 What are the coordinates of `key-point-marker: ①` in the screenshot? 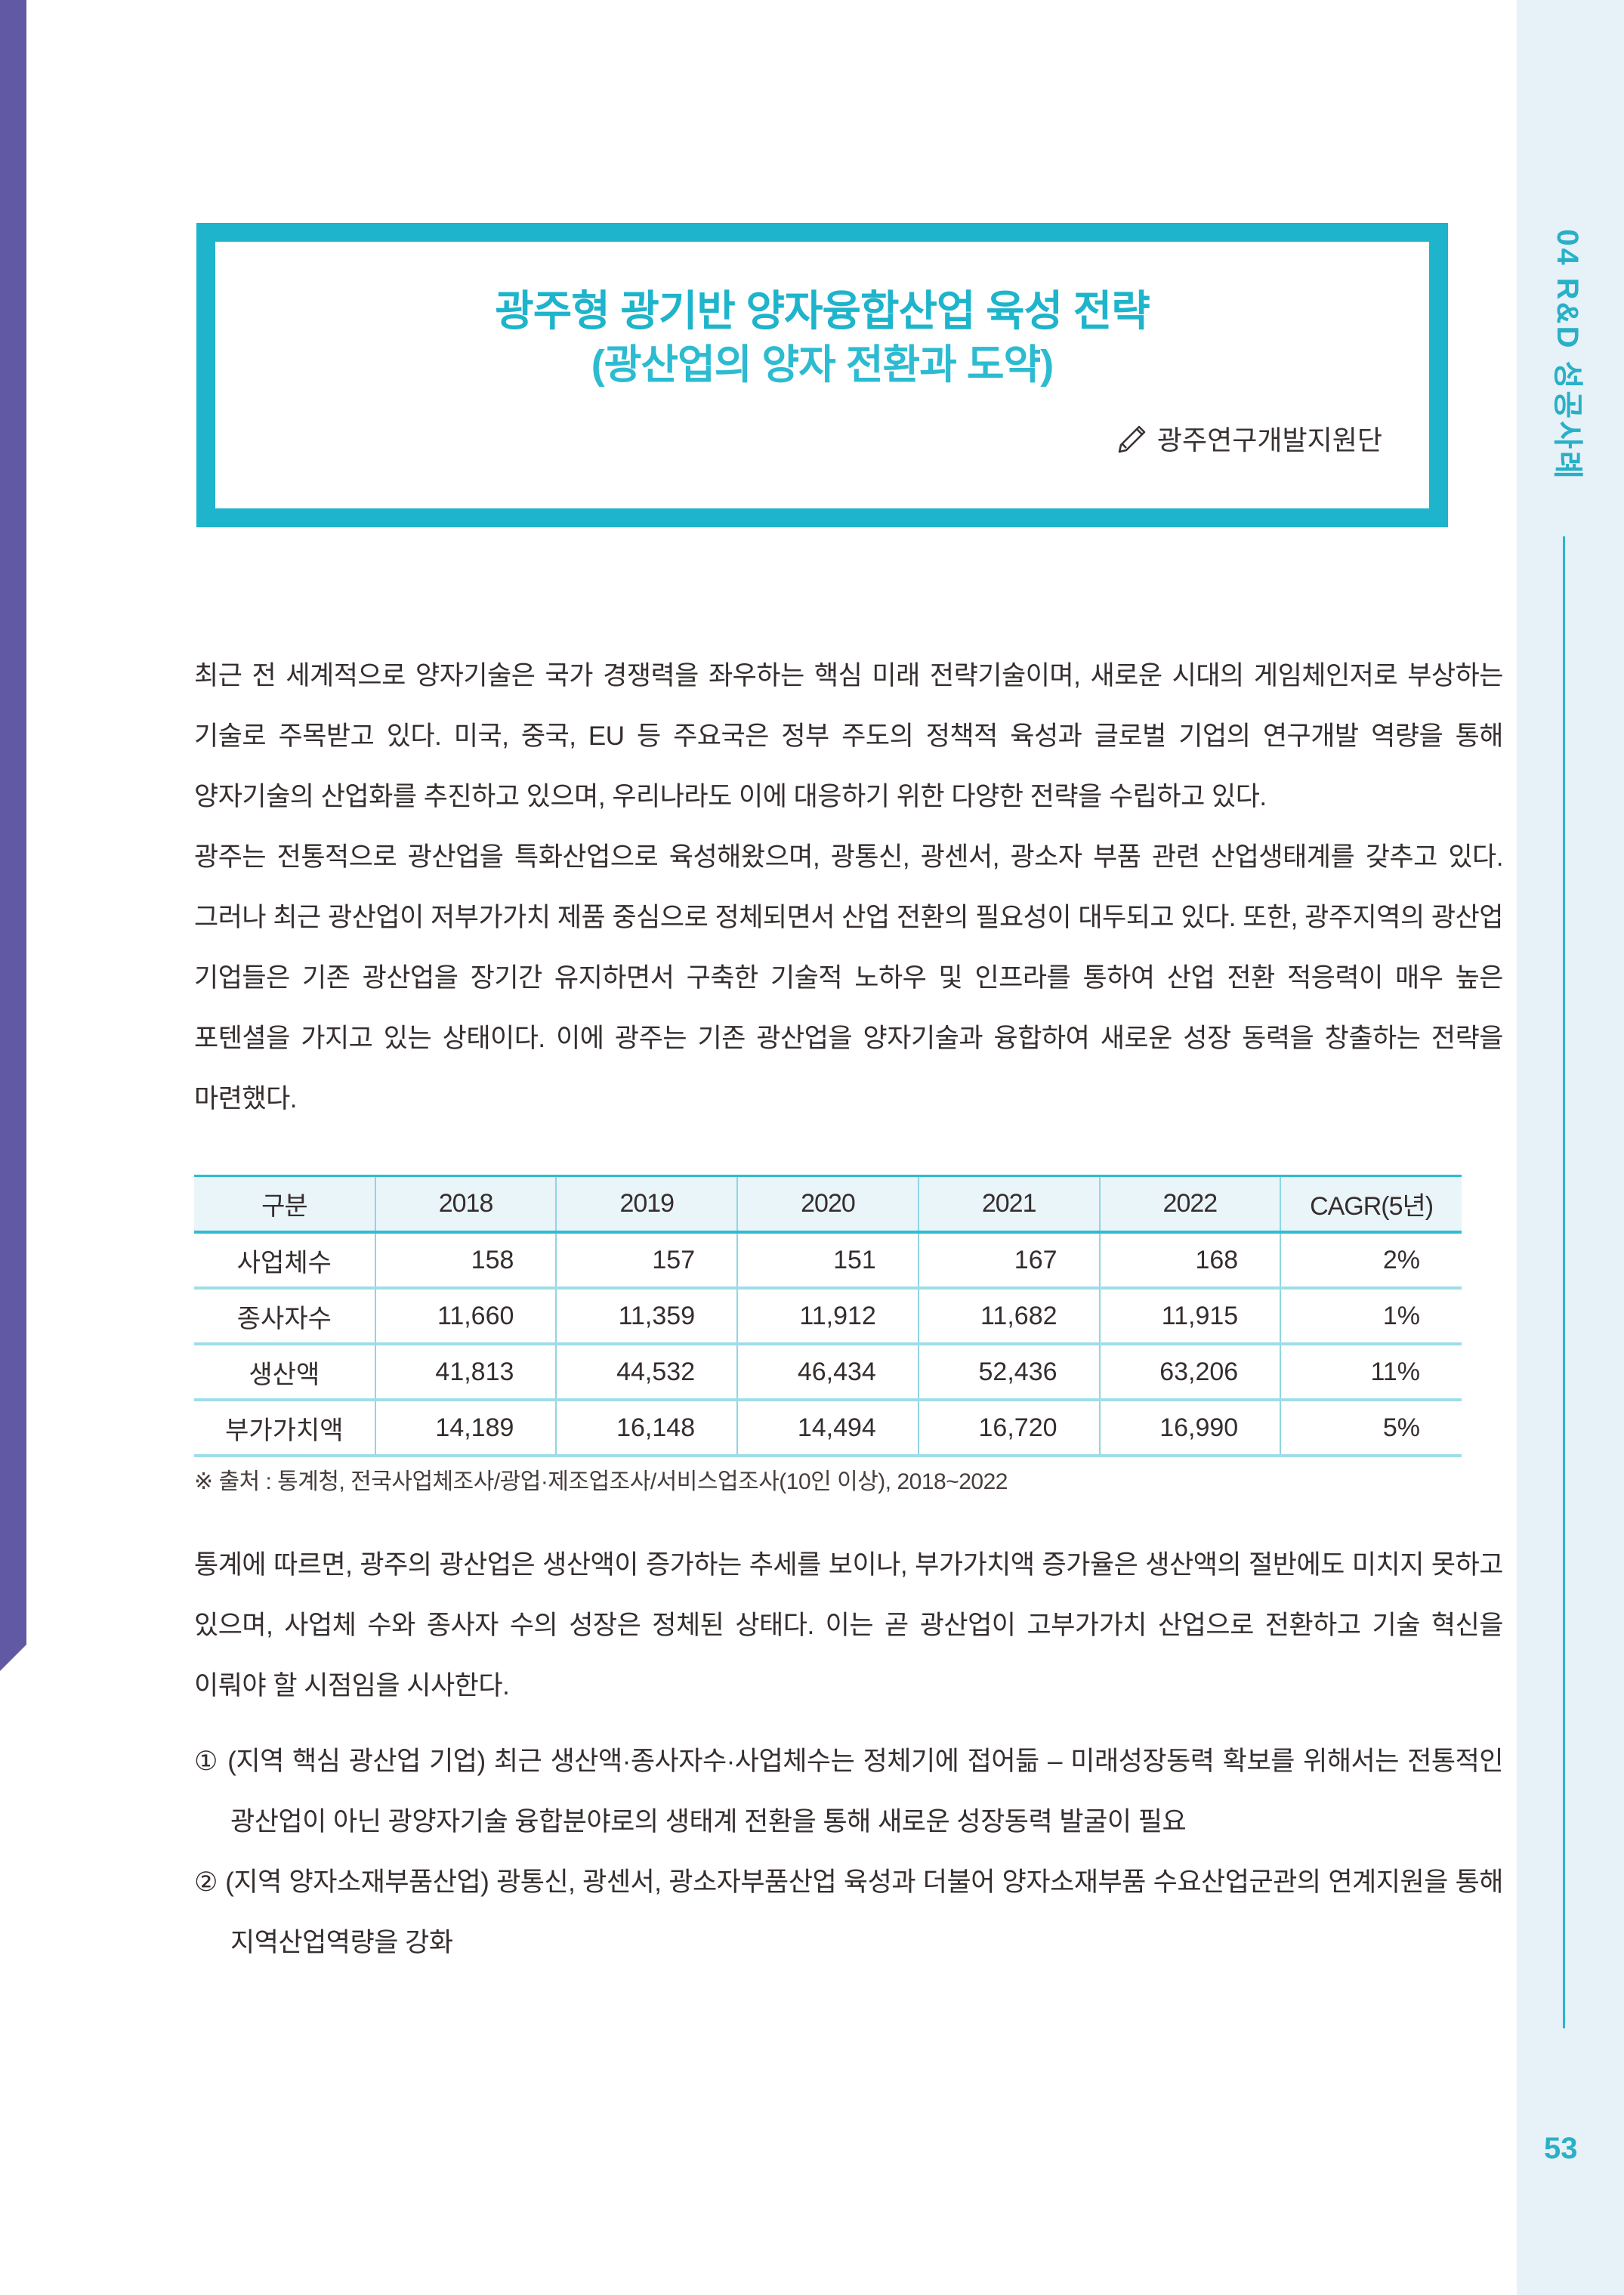 It's located at (206, 1762).